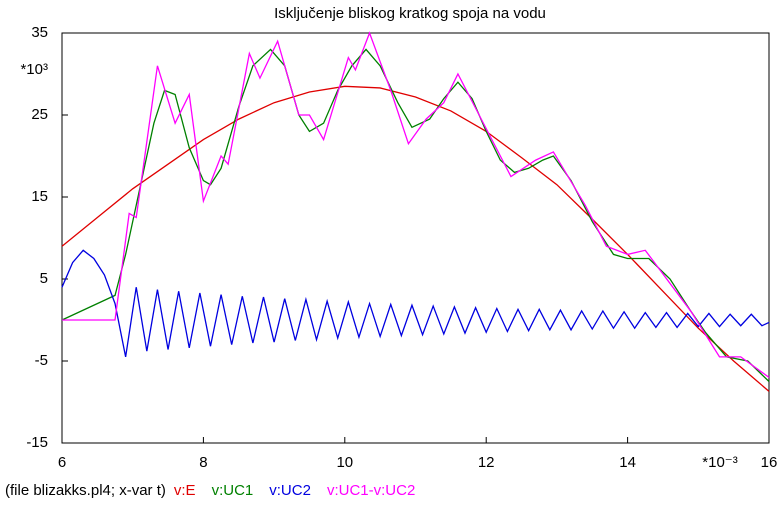 This screenshot has height=508, width=783. Describe the element at coordinates (39, 114) in the screenshot. I see `y-tick-label: 25` at that location.